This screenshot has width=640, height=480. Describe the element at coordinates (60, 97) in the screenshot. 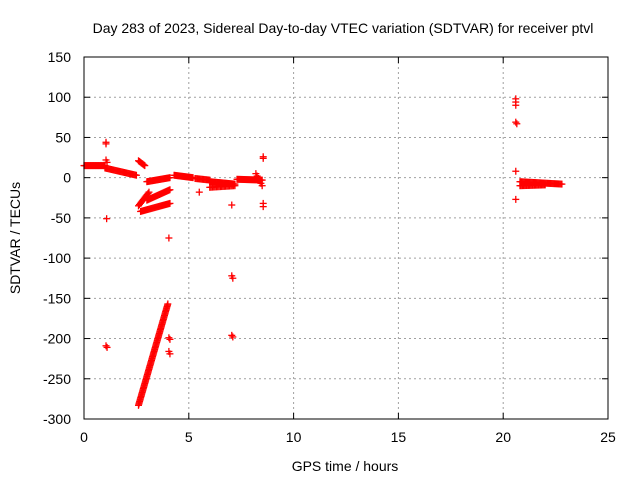

I see `y-tick-label: 100` at that location.